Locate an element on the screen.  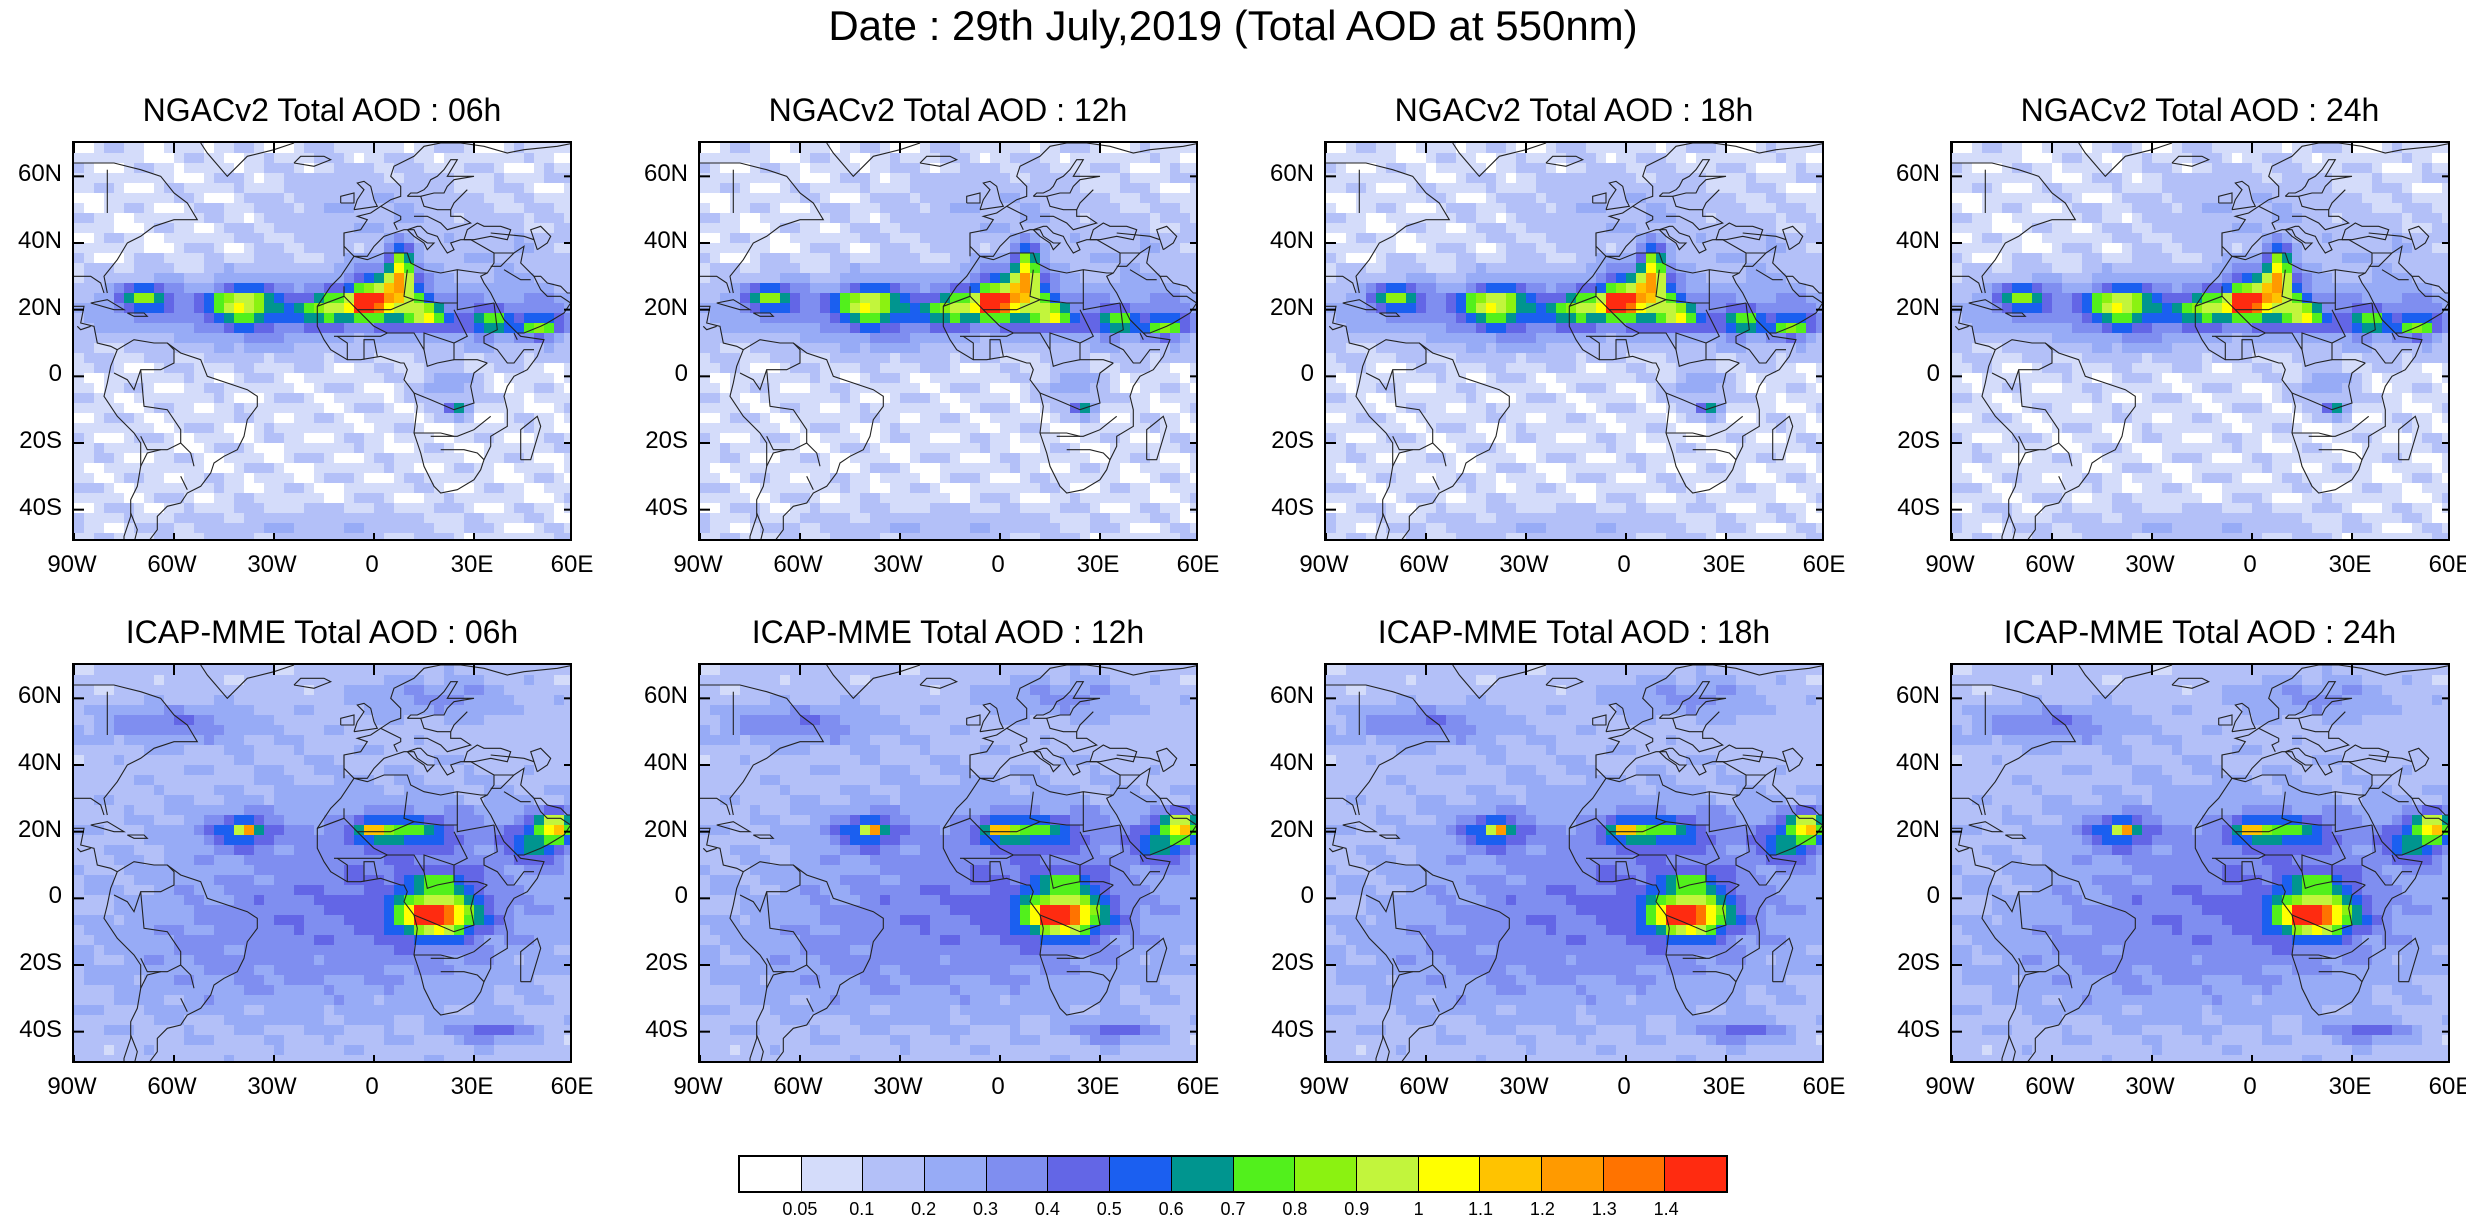
panel-title: NGACv2 Total AOD : 18h is located at coordinates (1574, 110).